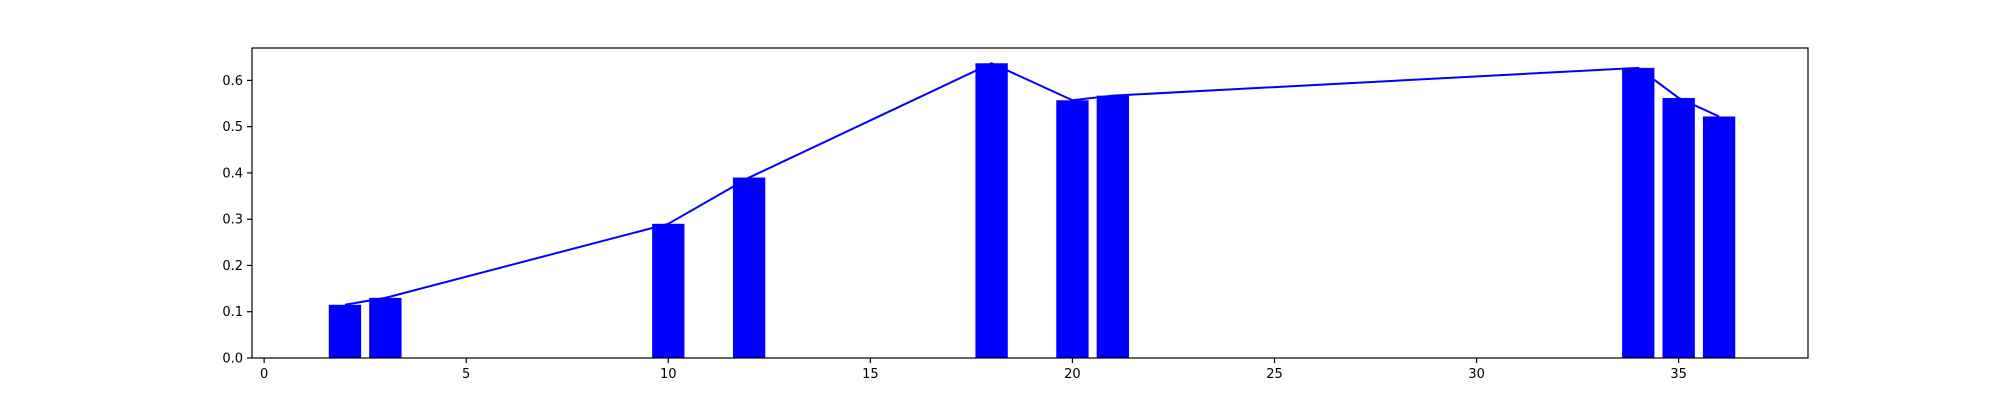  What do you see at coordinates (232, 312) in the screenshot?
I see `y-tick-label: 0.1` at bounding box center [232, 312].